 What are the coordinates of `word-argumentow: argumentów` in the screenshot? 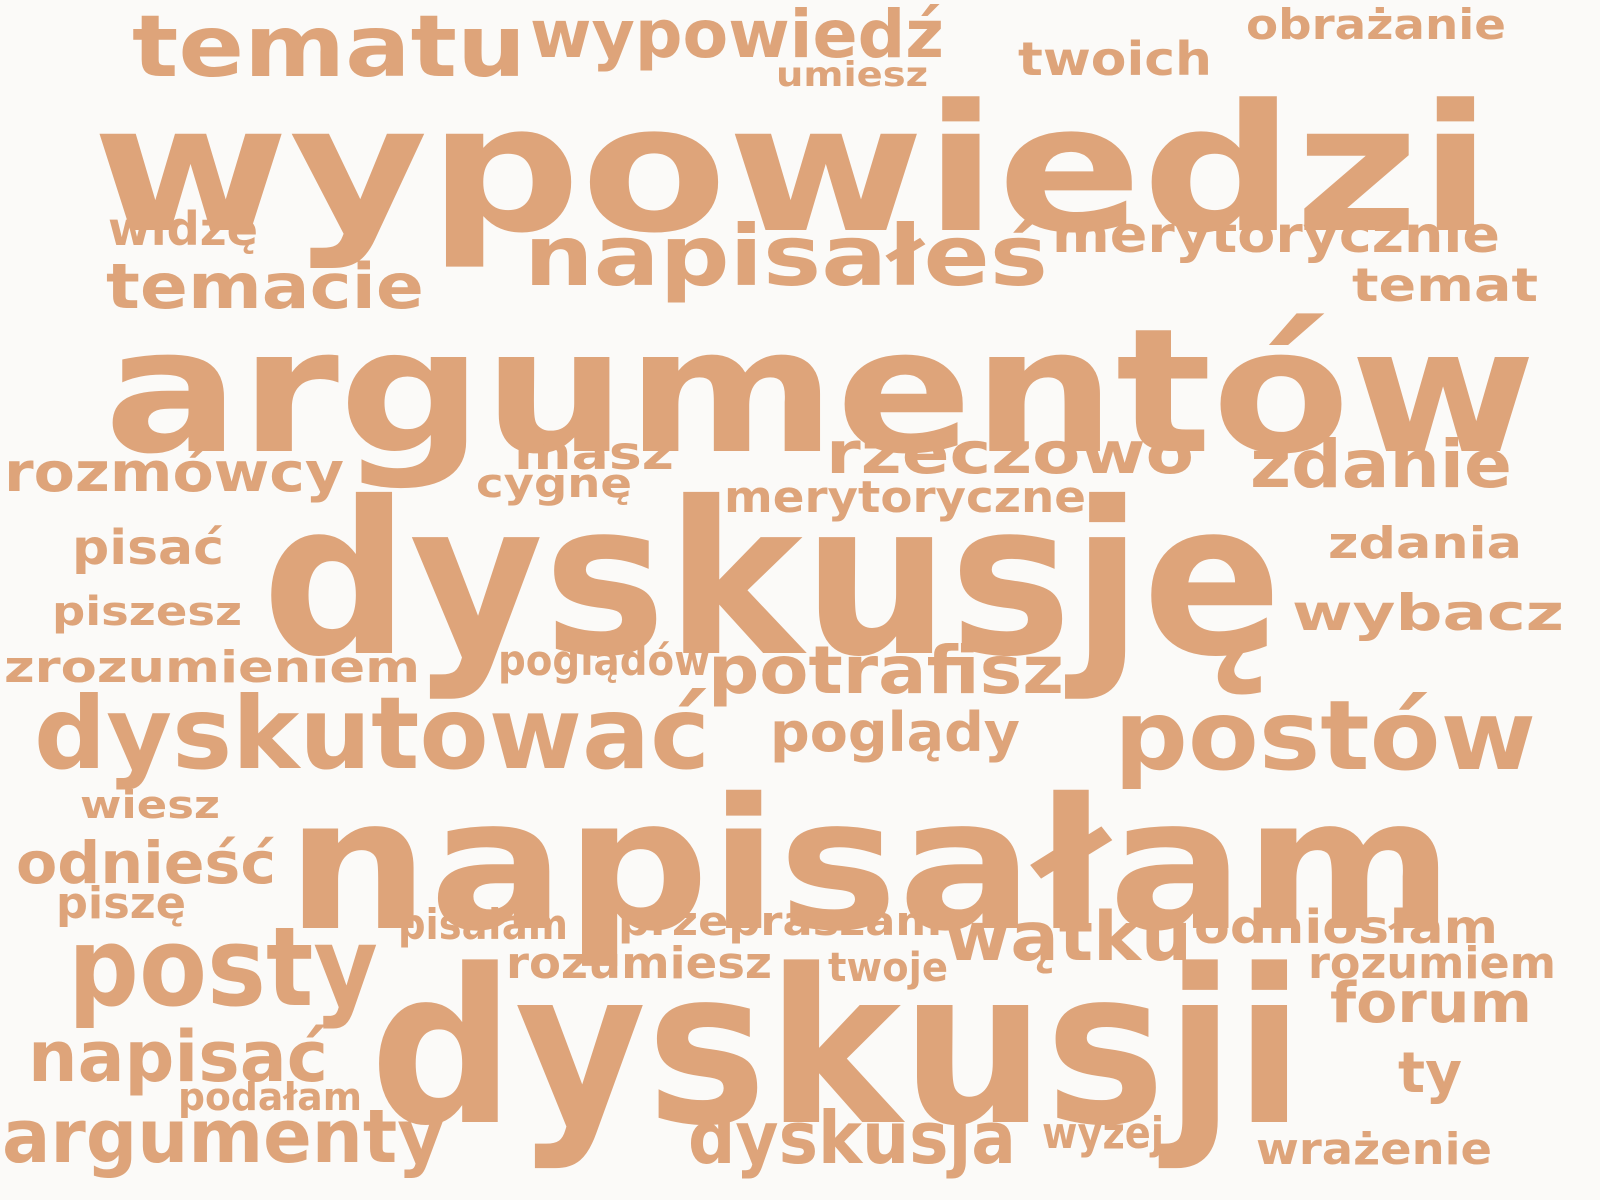 It's located at (820, 391).